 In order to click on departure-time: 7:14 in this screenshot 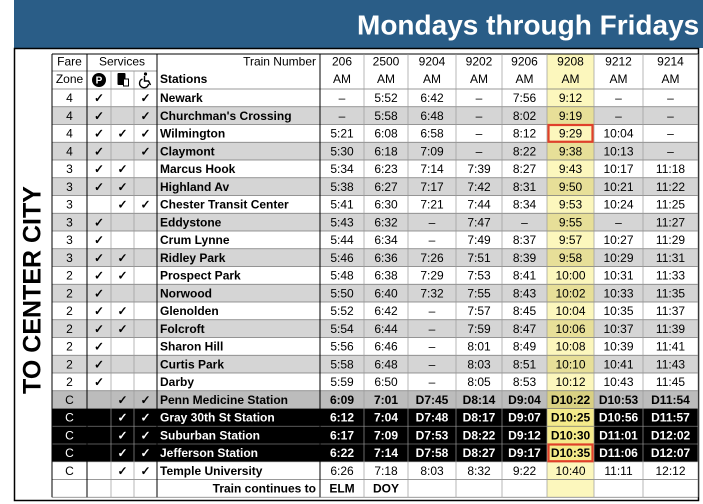, I will do `click(432, 169)`.